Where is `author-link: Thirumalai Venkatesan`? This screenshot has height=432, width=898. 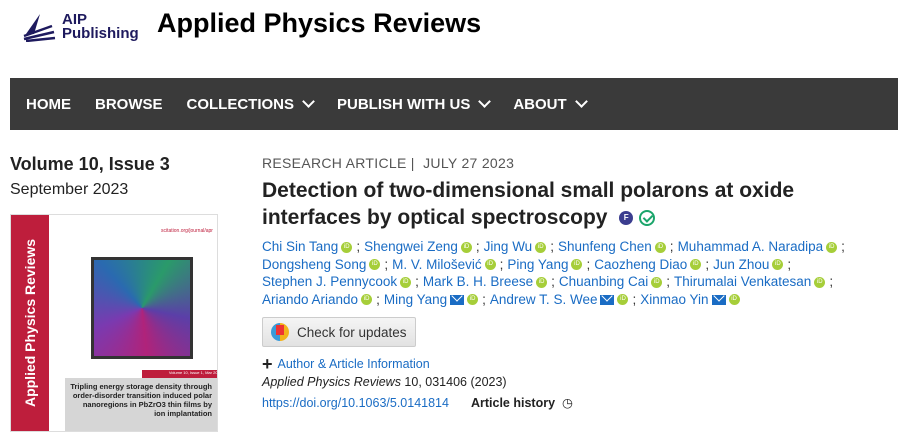 author-link: Thirumalai Venkatesan is located at coordinates (742, 281).